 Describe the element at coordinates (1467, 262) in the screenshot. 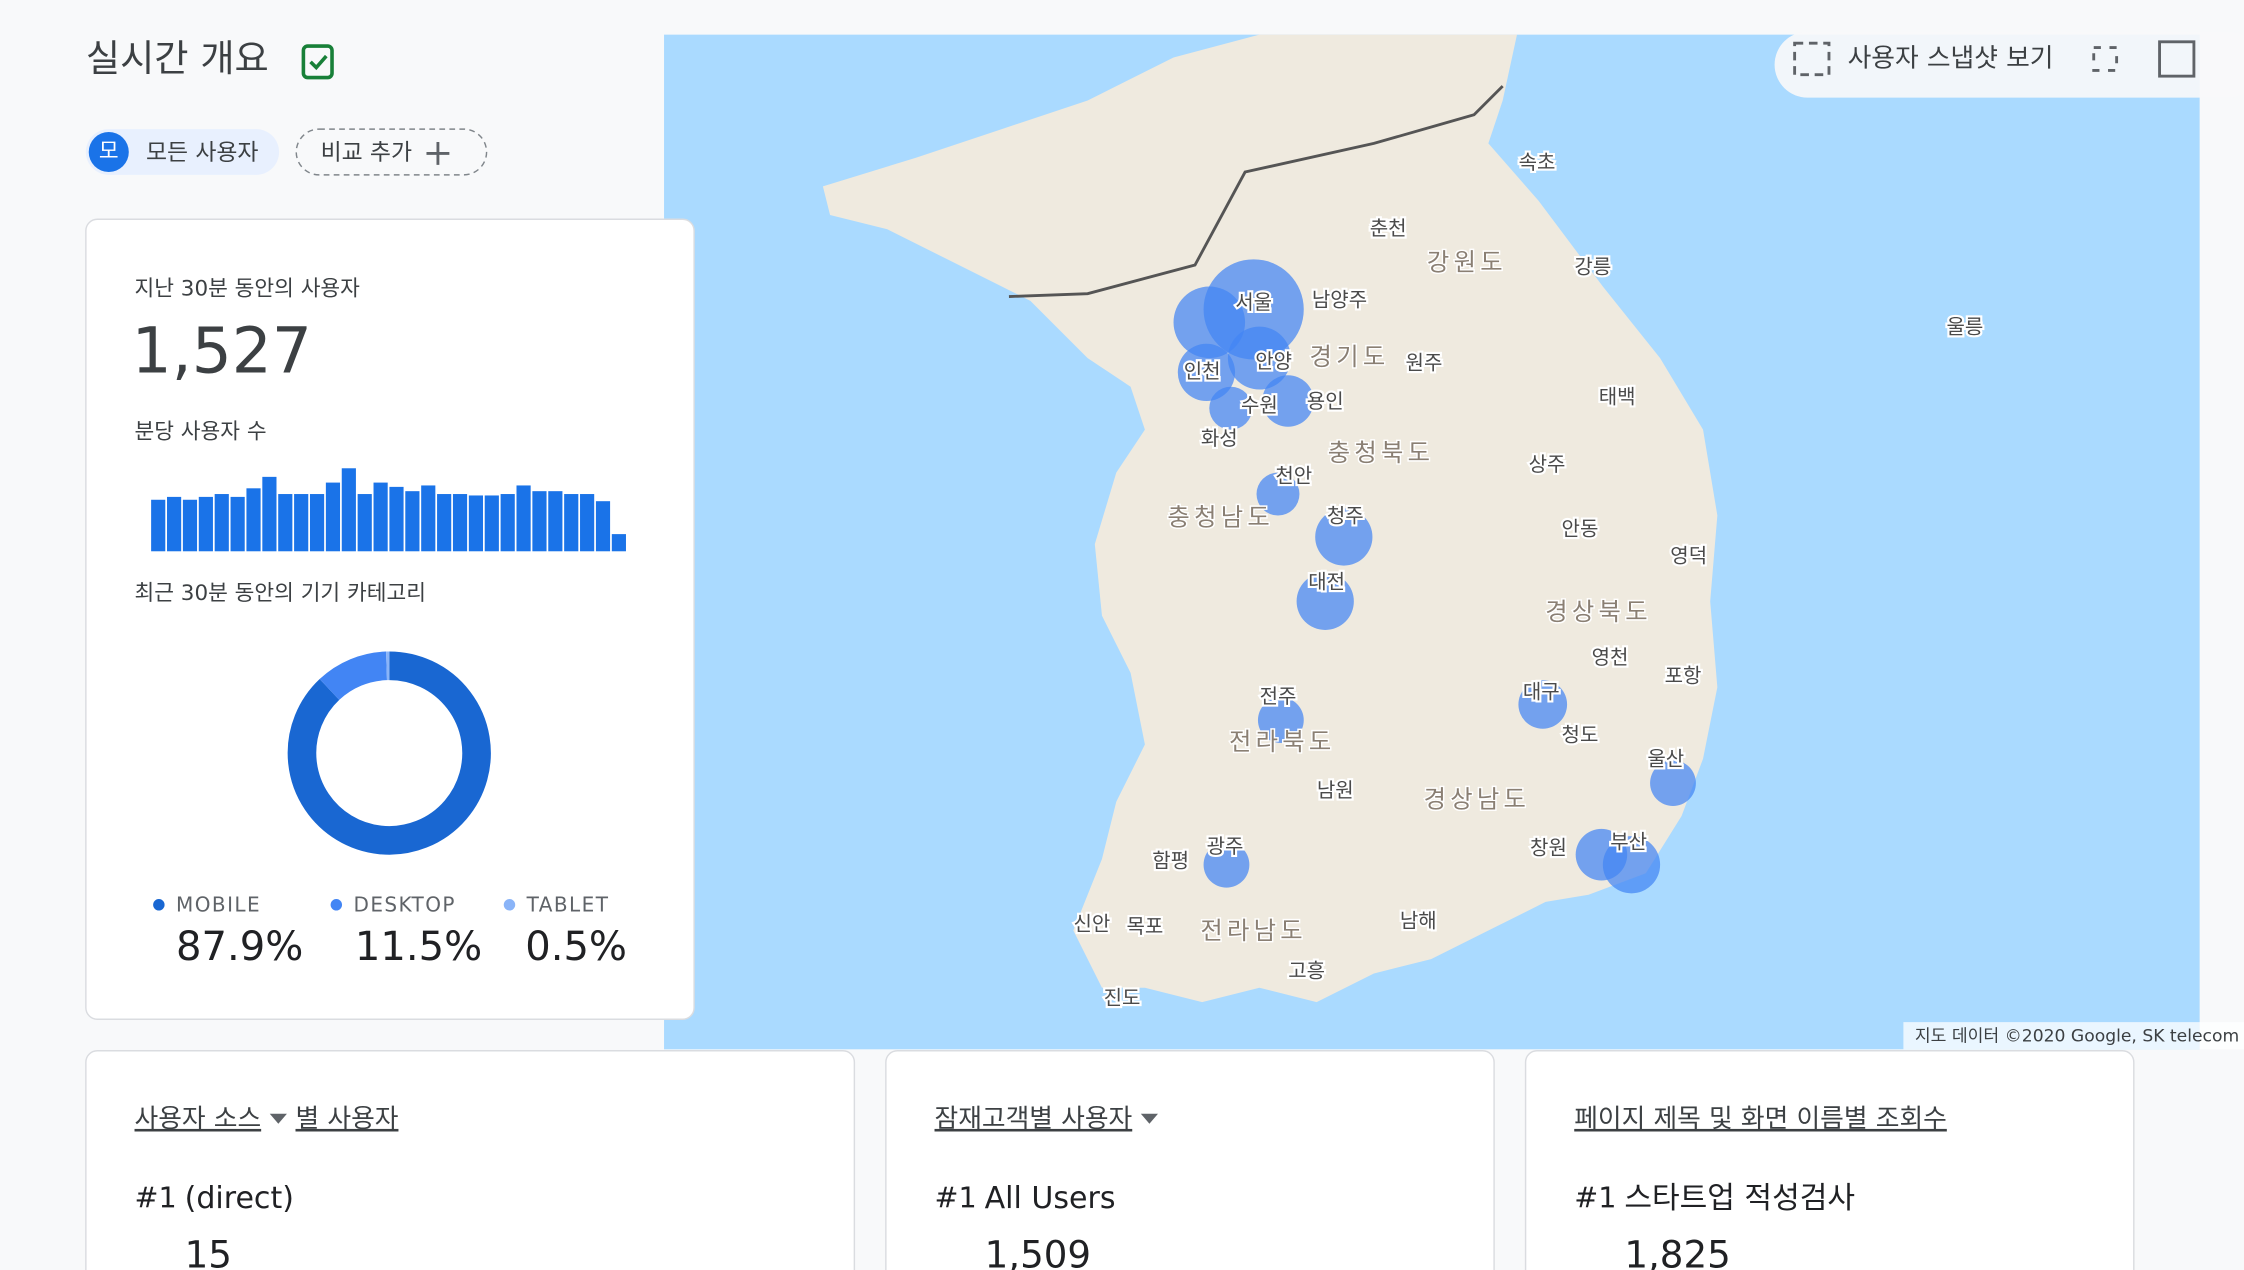

I see `region-label: 강원도` at that location.